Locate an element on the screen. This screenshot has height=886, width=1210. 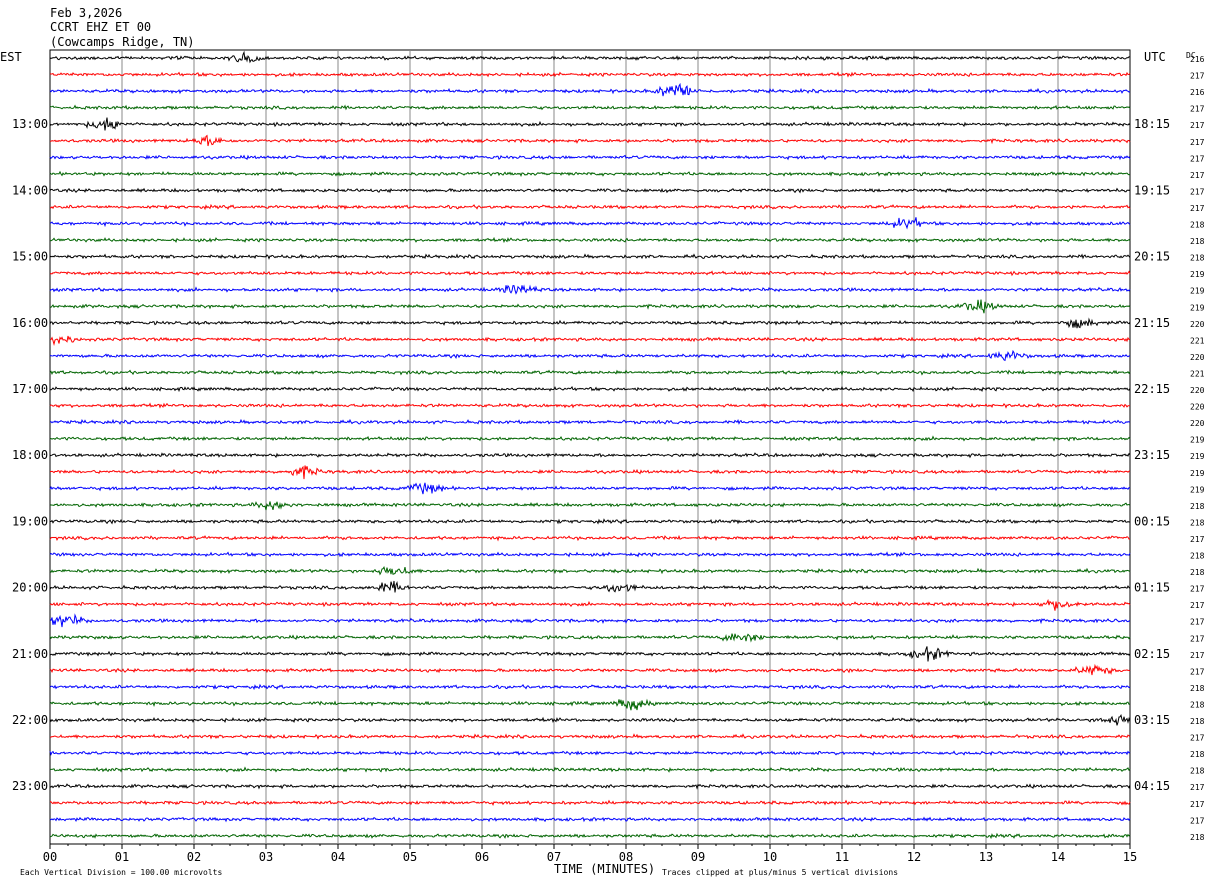
x-tick-label: 07 is located at coordinates (554, 857).